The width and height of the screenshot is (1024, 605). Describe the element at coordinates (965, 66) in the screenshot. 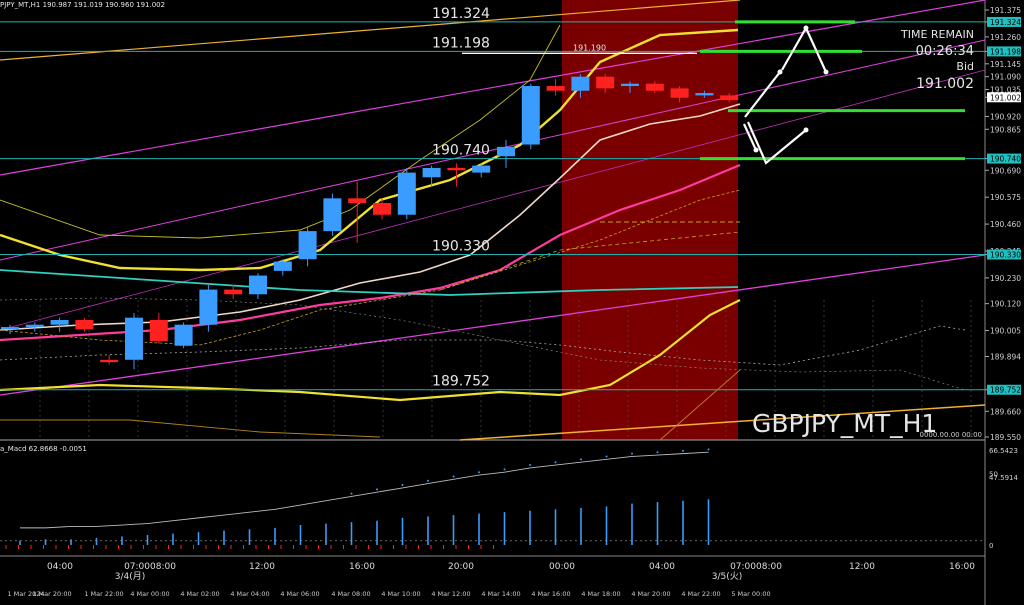

I see `bid-label: Bid` at that location.